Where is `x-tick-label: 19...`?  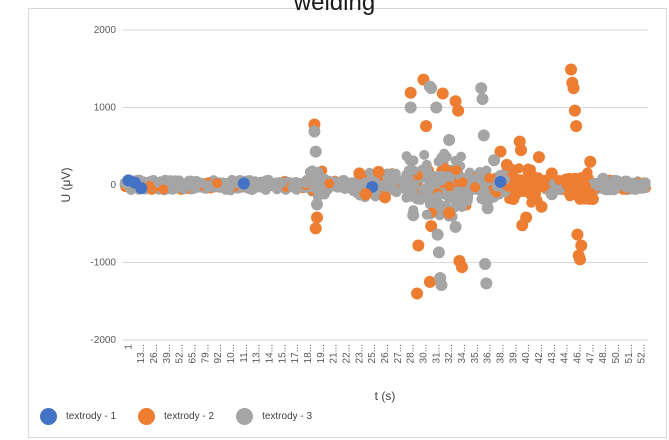
x-tick-label: 19... is located at coordinates (321, 353).